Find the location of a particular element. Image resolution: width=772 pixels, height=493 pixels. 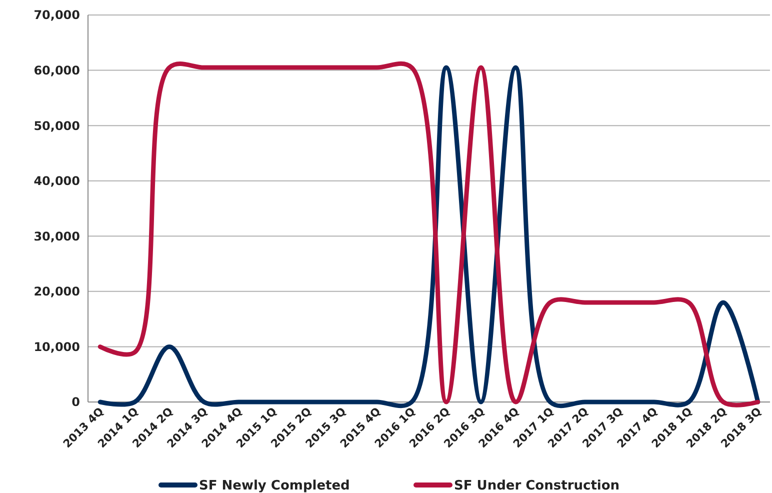

y-tick-label: 50,000 is located at coordinates (57, 125).